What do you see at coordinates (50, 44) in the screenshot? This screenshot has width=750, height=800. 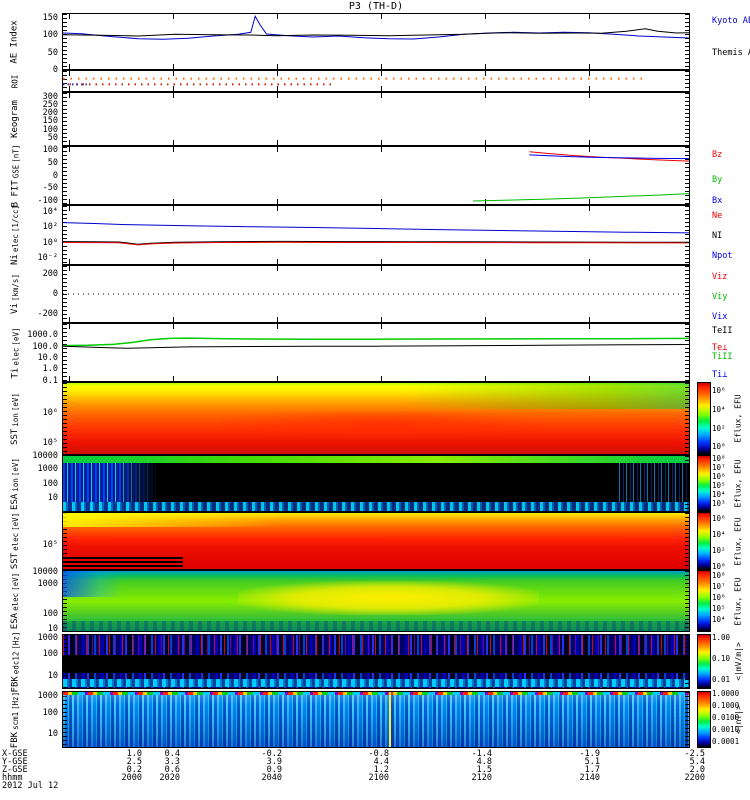 I see `ae-y-ticks: 150 100 50 0` at bounding box center [50, 44].